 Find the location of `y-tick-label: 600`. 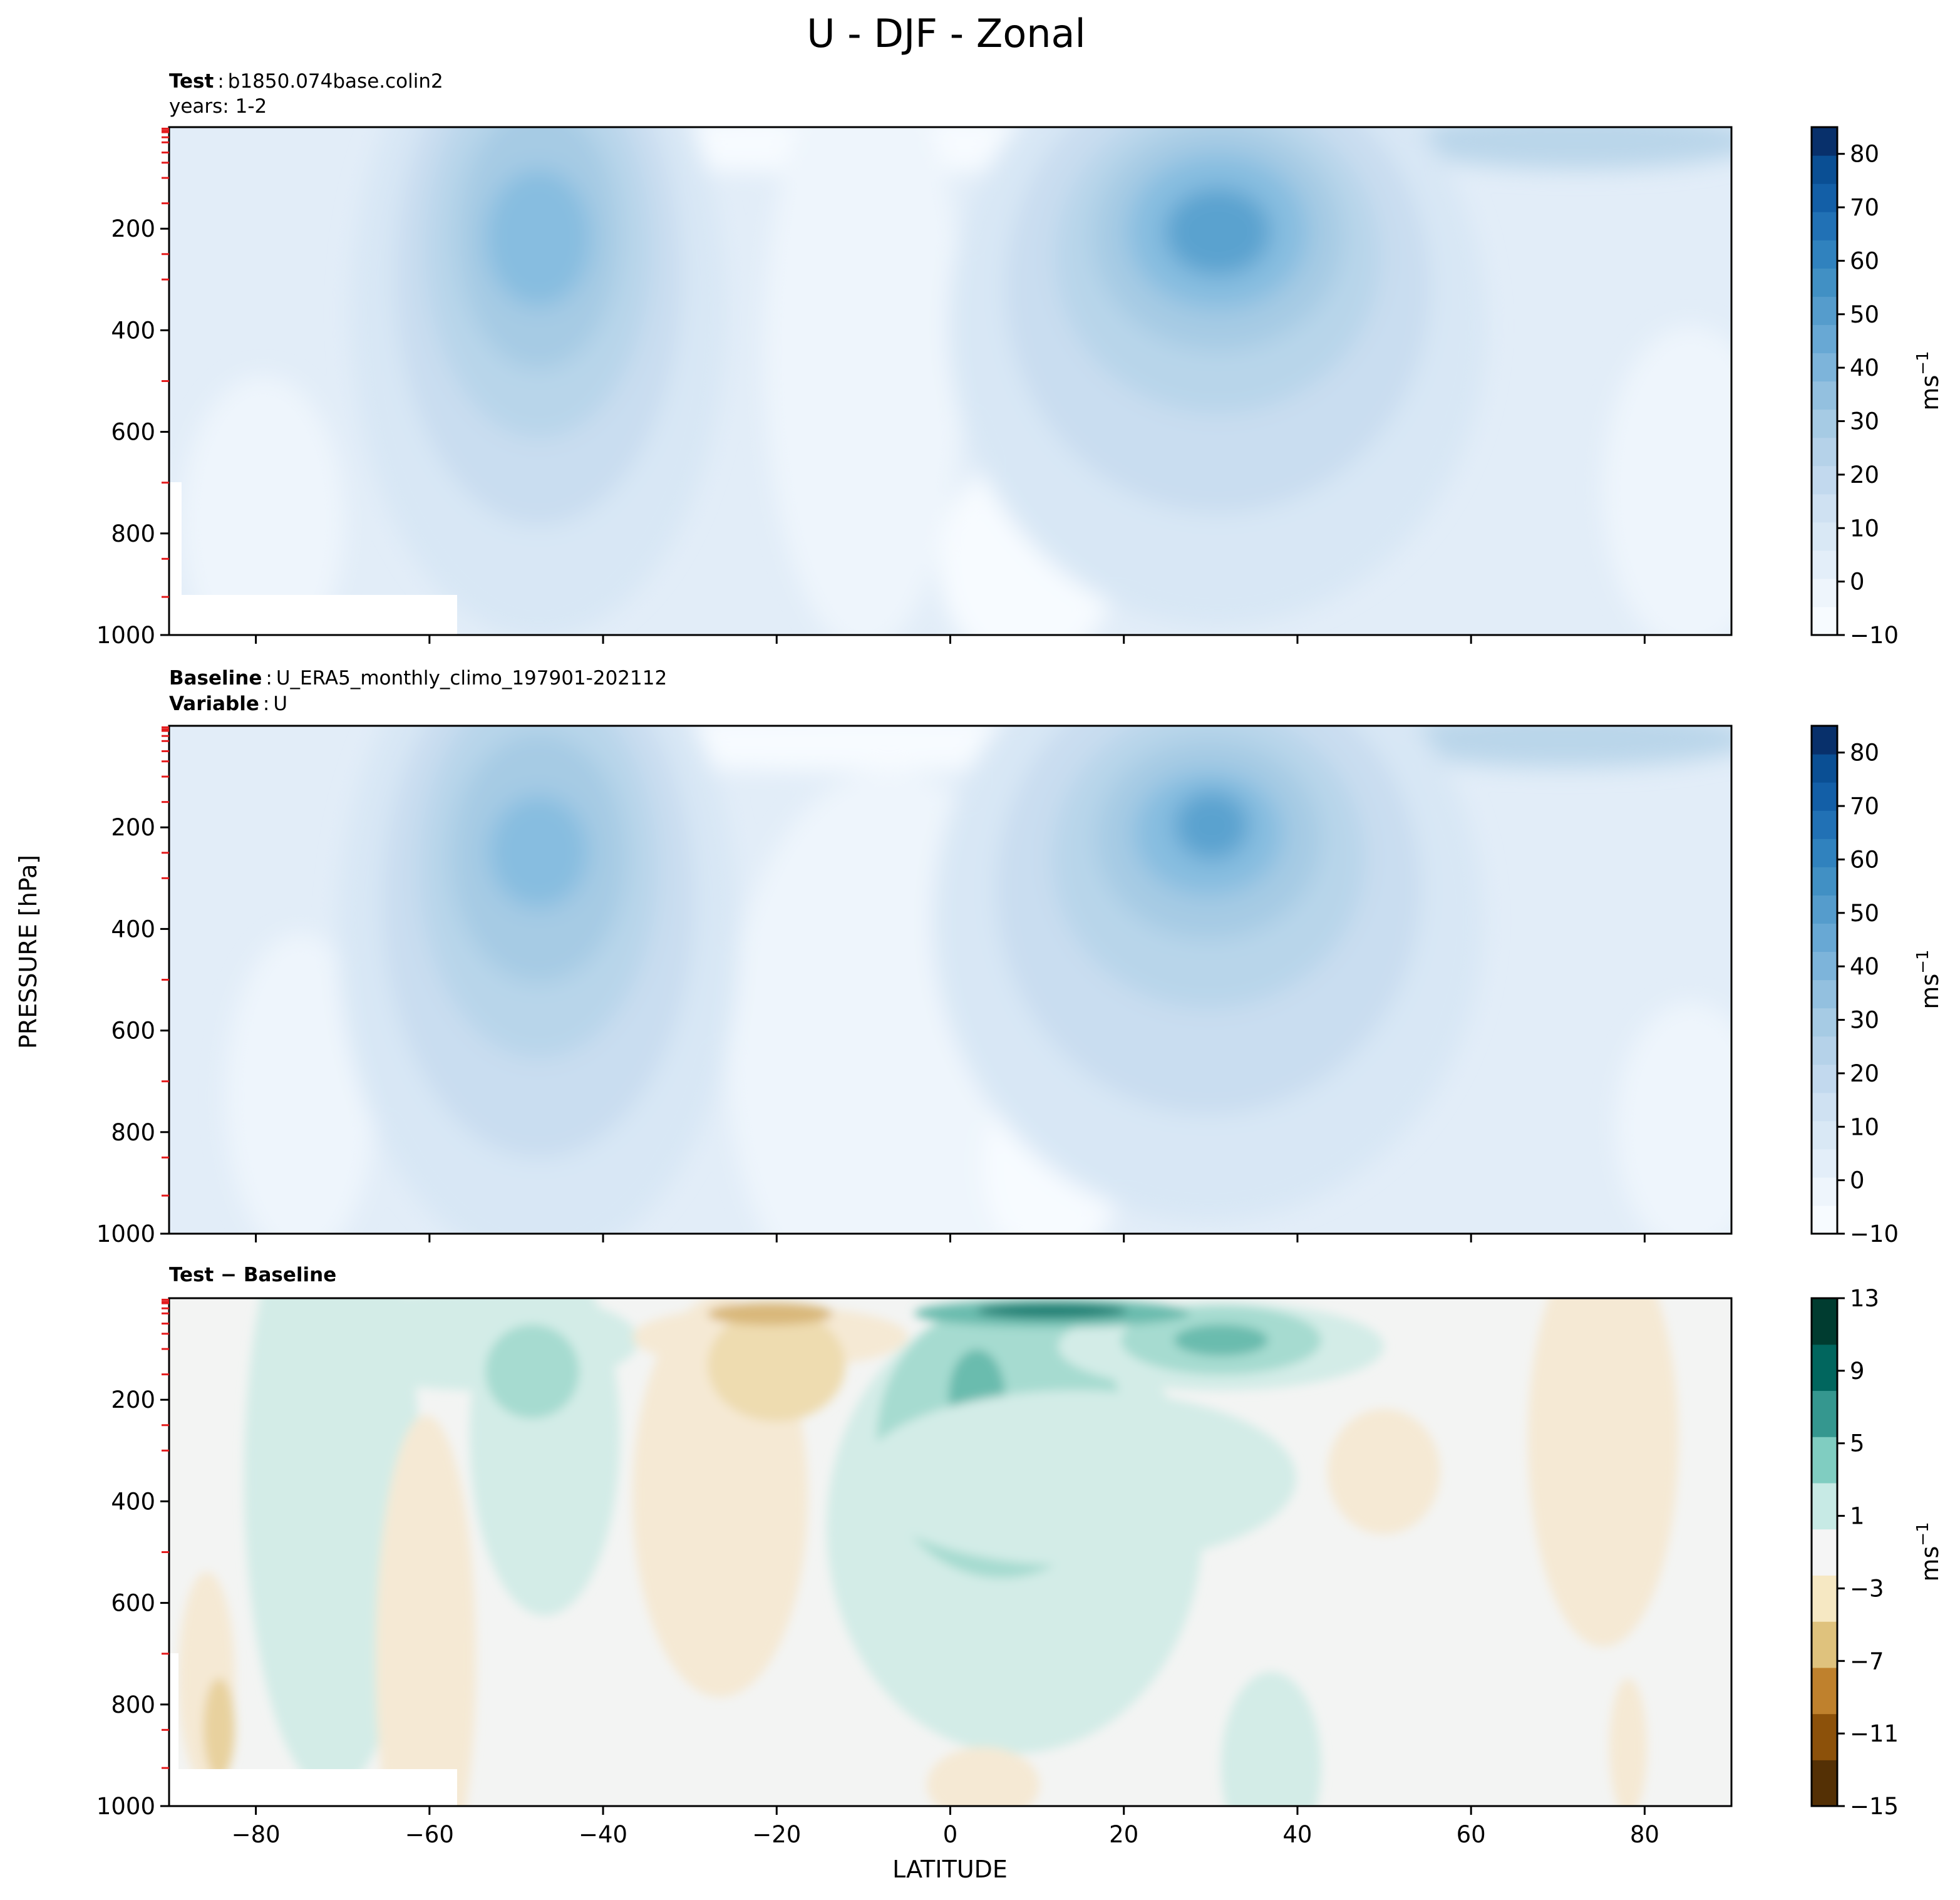

y-tick-label: 600 is located at coordinates (133, 1031).